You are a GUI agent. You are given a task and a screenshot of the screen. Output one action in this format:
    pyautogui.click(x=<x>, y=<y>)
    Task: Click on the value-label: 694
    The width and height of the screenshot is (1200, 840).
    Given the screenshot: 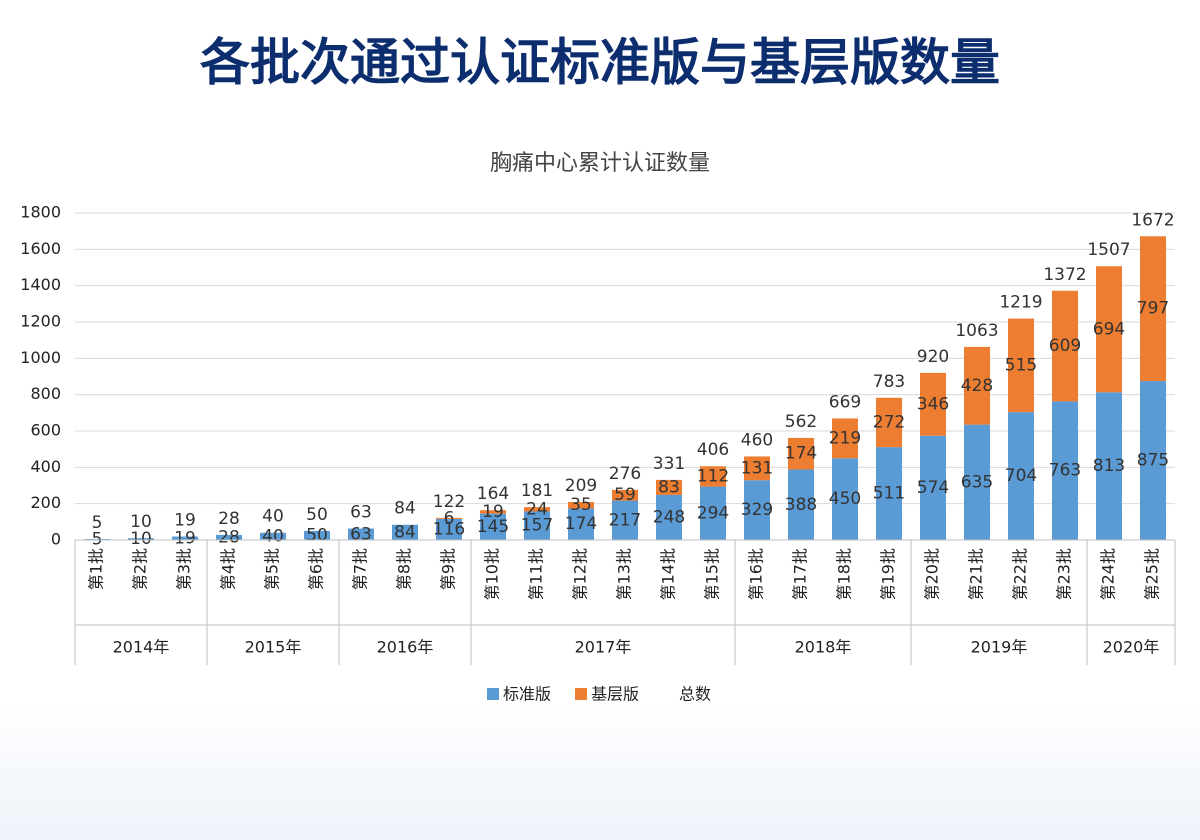 What is the action you would take?
    pyautogui.click(x=1109, y=329)
    